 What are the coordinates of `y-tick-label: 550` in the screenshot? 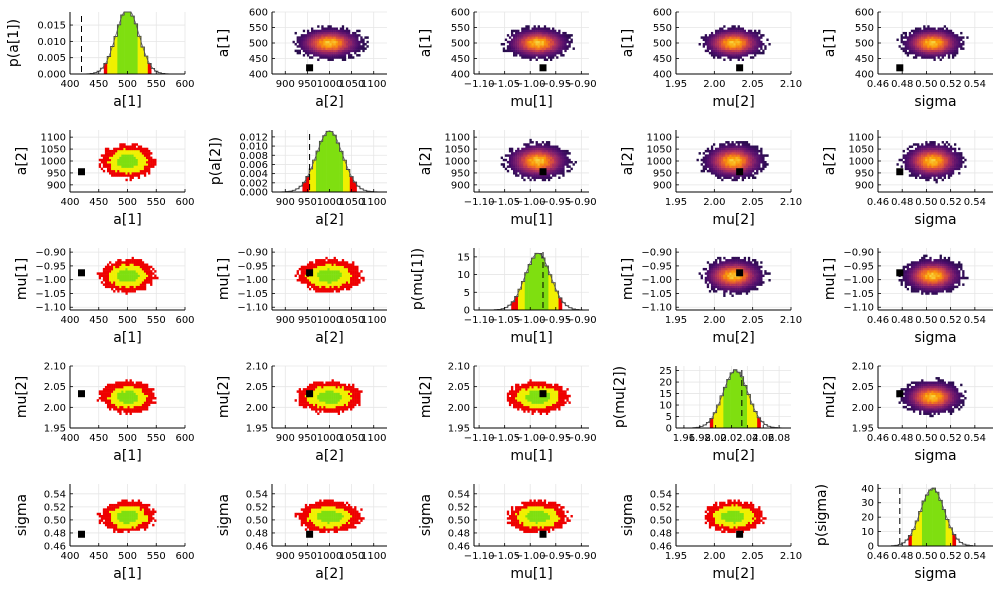 It's located at (864, 28).